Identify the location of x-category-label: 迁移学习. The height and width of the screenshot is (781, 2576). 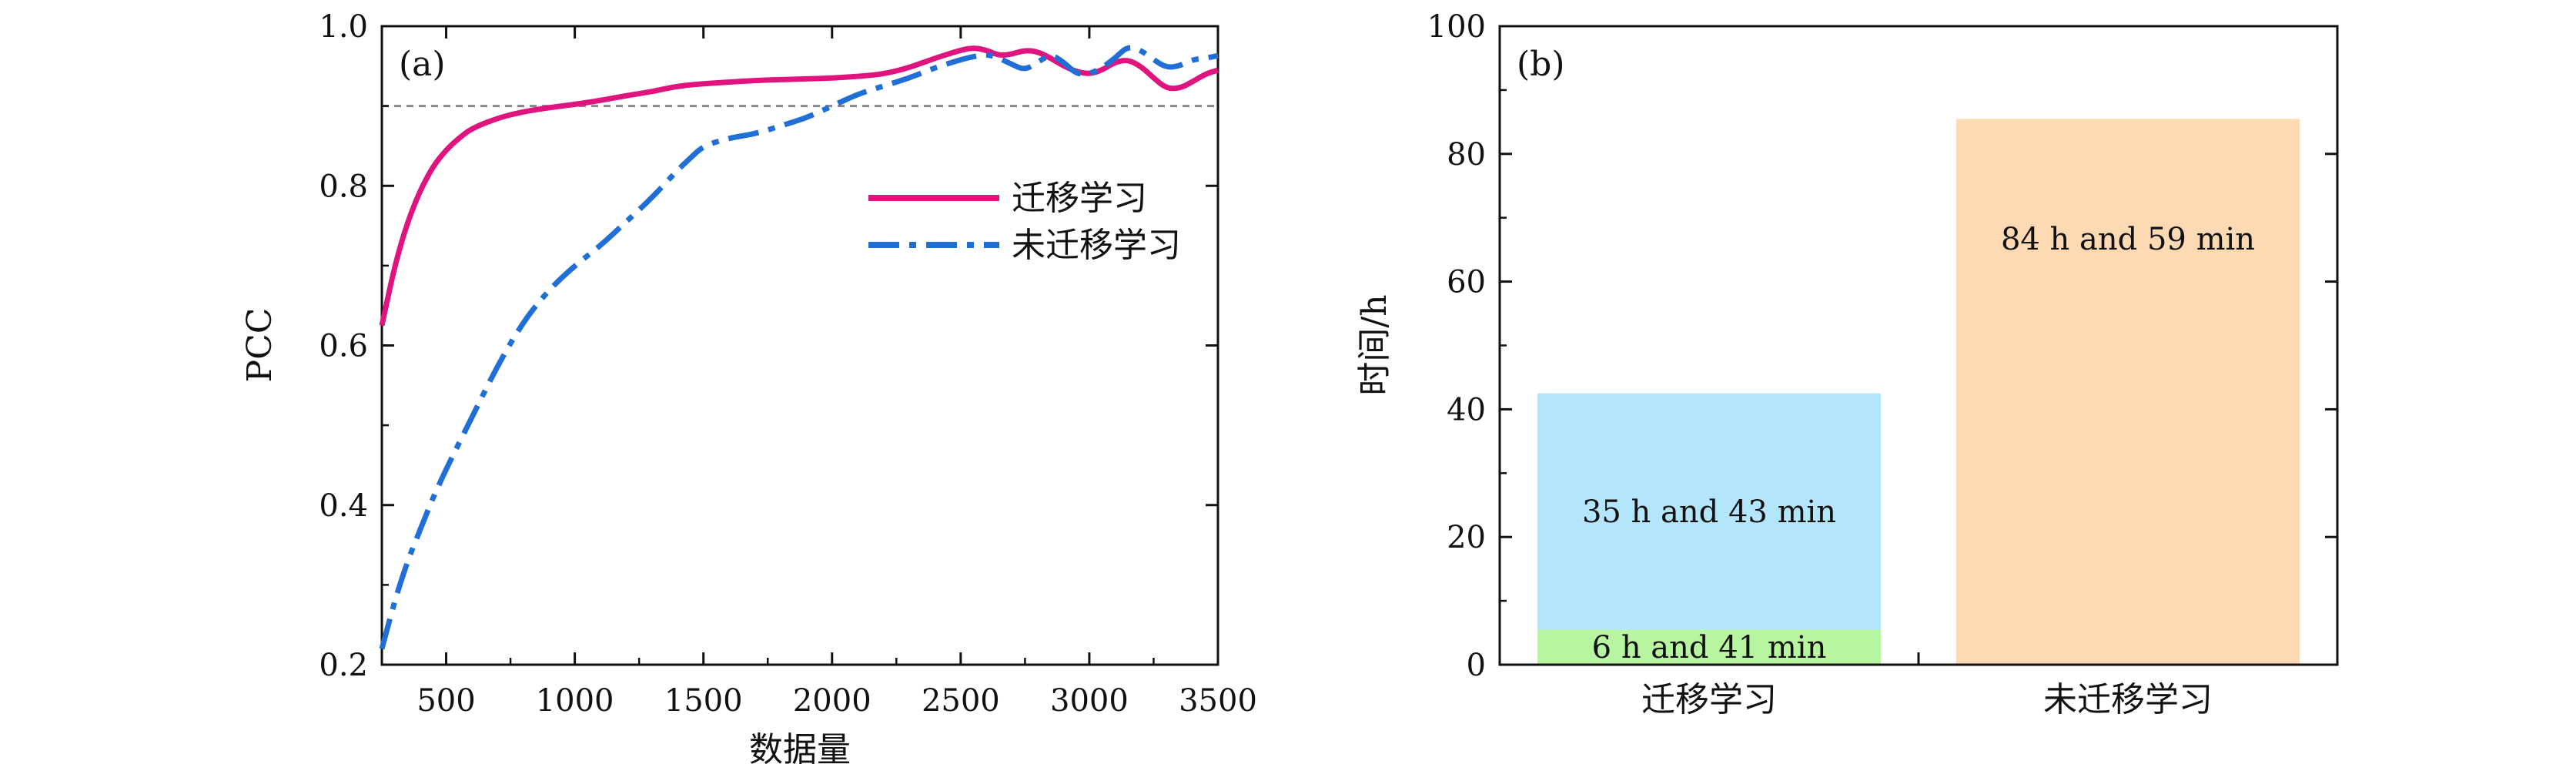
(1709, 700).